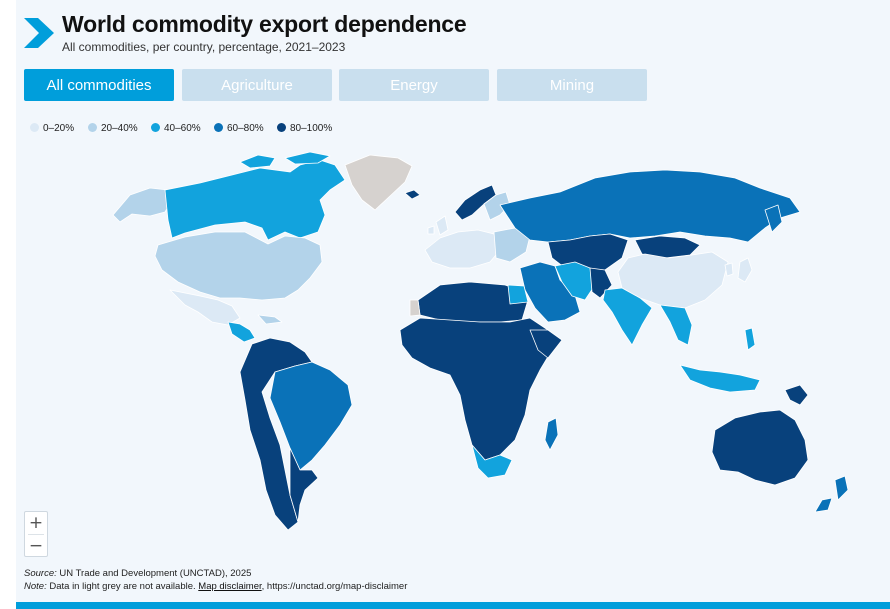  Describe the element at coordinates (334, 586) in the screenshot. I see `disclaimer-url: , https://unctad.org/map-disclaimer` at that location.